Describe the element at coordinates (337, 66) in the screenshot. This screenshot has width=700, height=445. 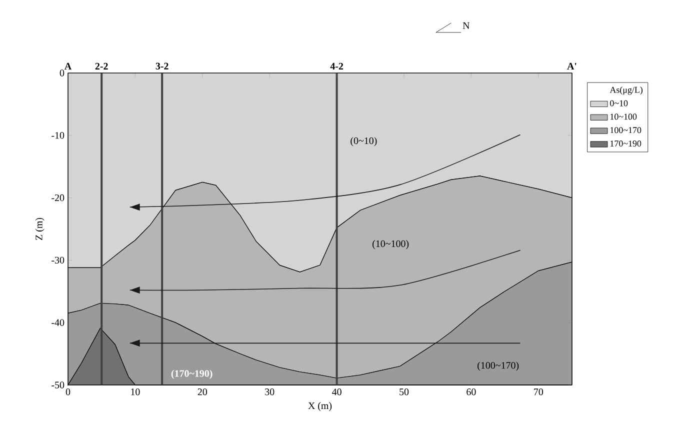
I see `text: 4-2` at that location.